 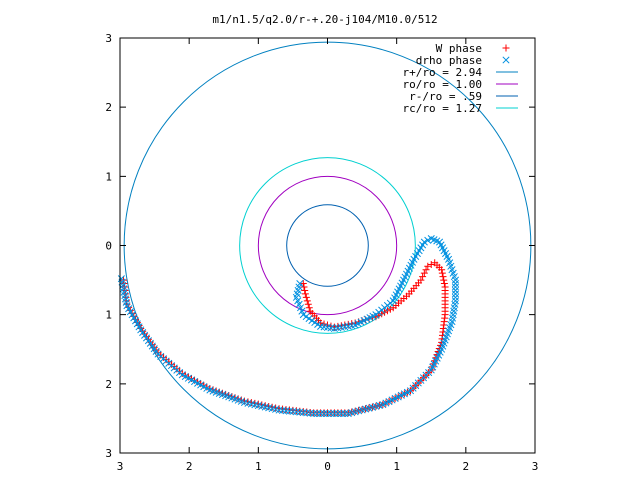 I want to click on x-tick-label-4: 1, so click(x=396, y=466).